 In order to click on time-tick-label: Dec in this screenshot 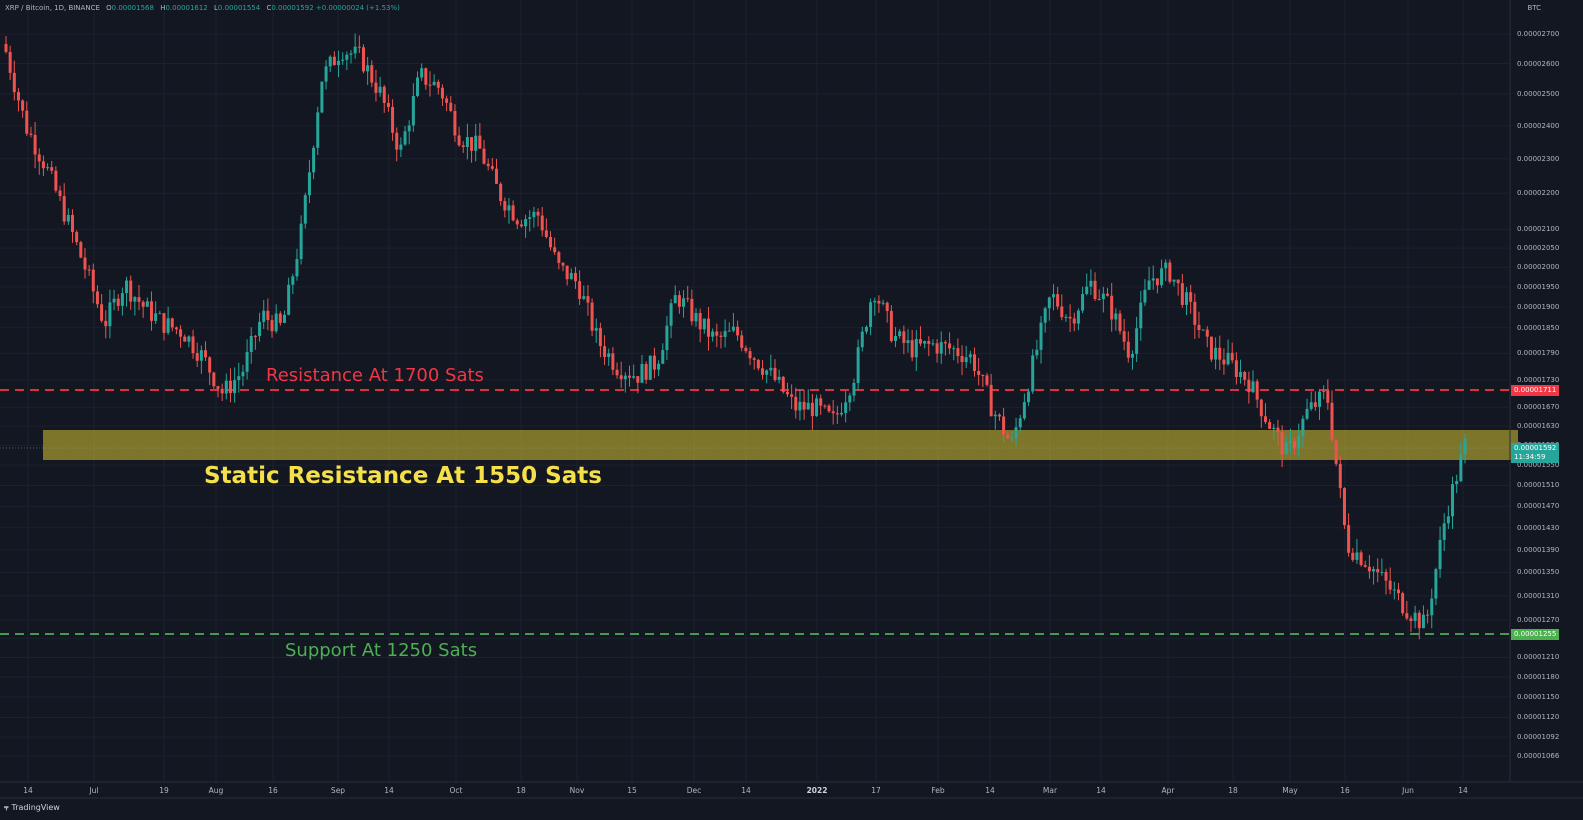, I will do `click(694, 790)`.